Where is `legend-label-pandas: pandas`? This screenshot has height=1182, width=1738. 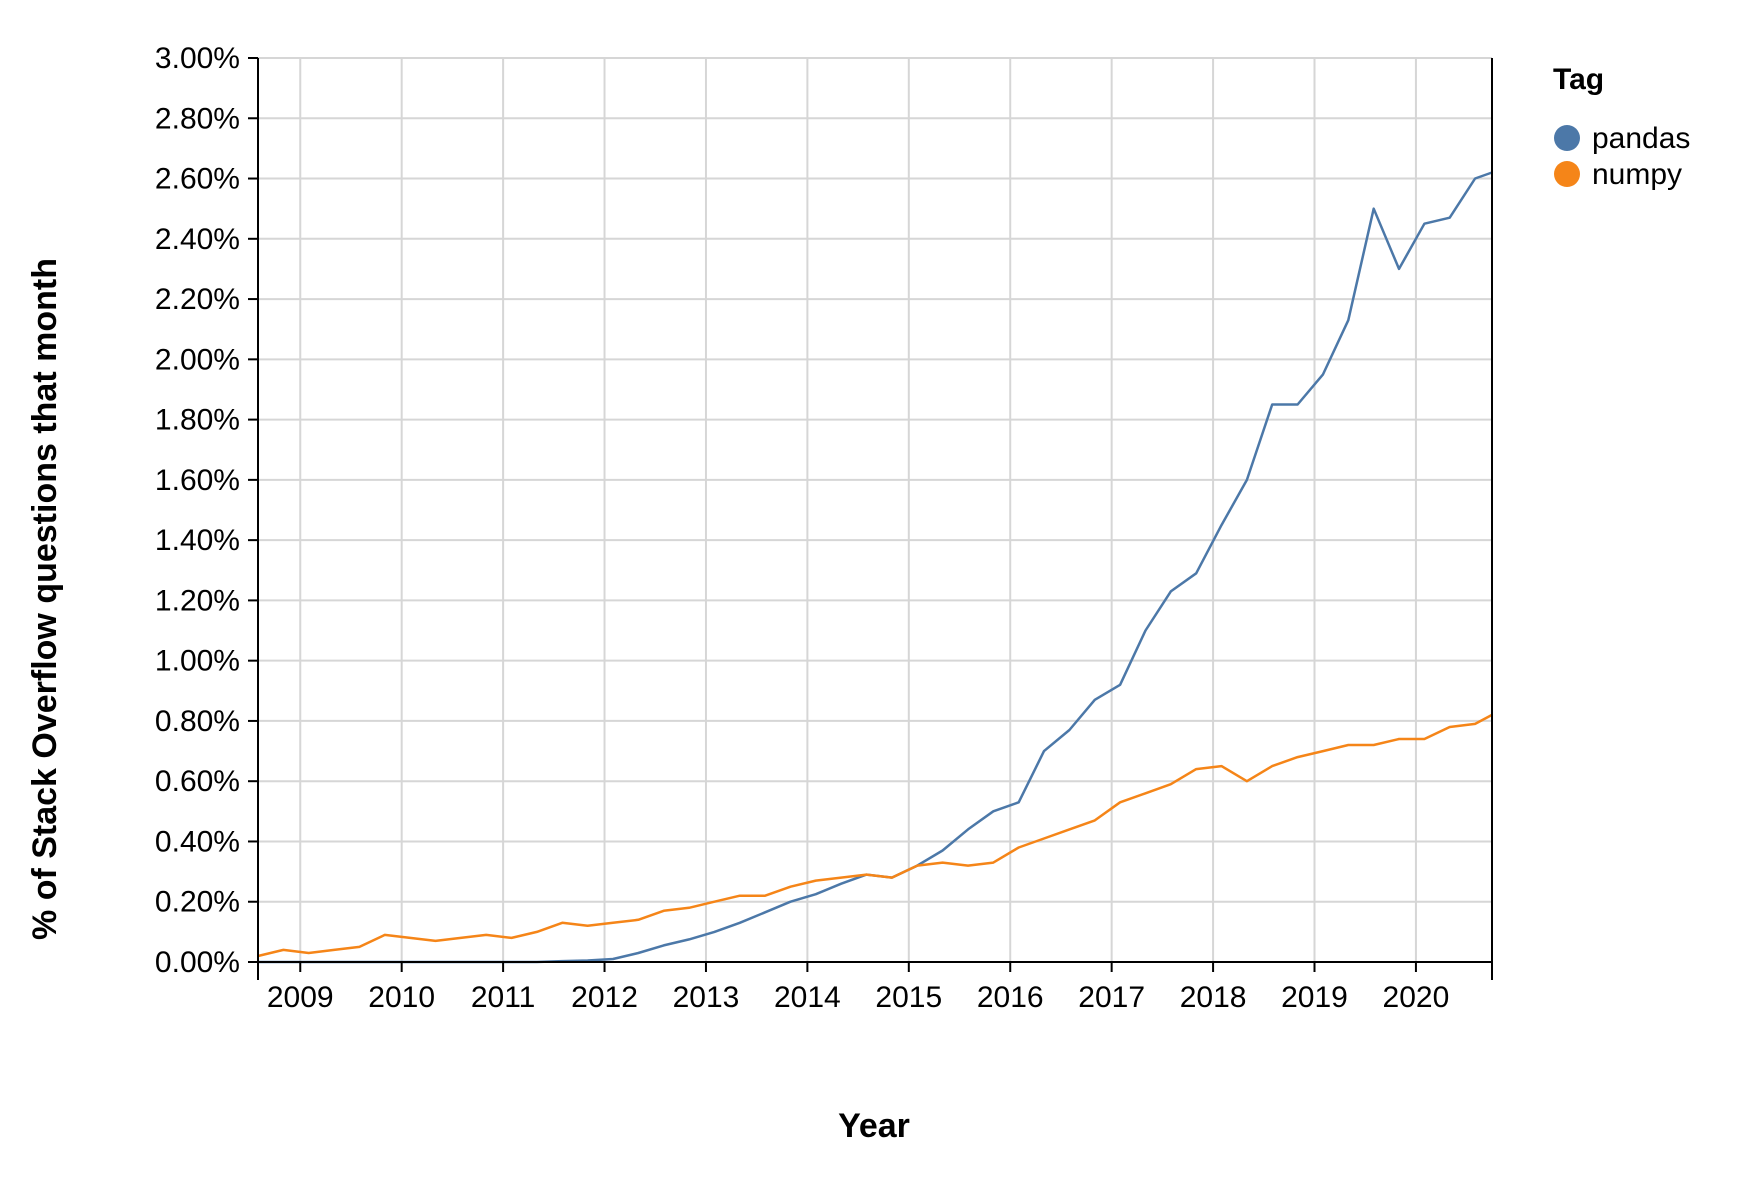 legend-label-pandas: pandas is located at coordinates (1641, 138).